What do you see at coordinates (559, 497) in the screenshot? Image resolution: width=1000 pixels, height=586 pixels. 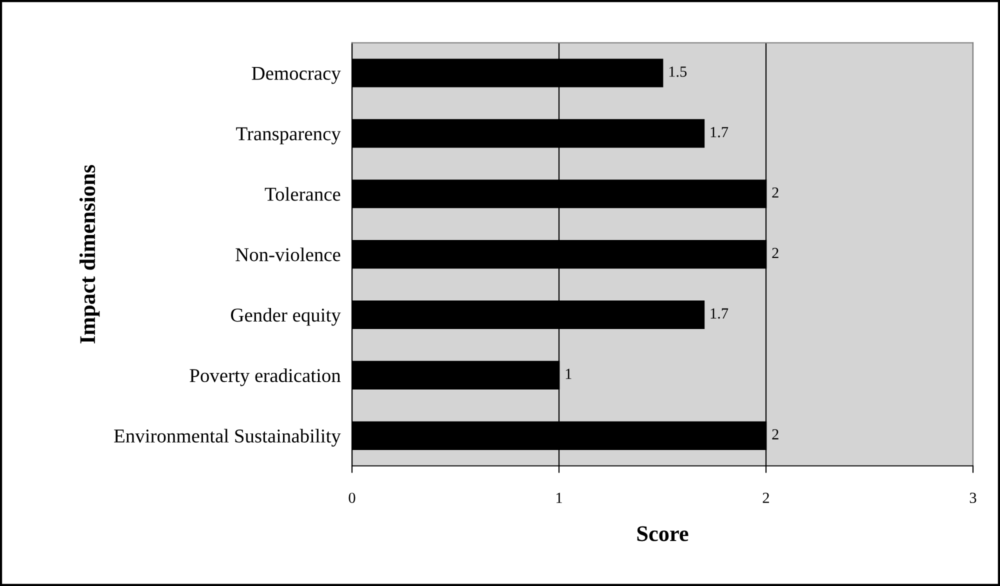 I see `x-tick-label: 1` at bounding box center [559, 497].